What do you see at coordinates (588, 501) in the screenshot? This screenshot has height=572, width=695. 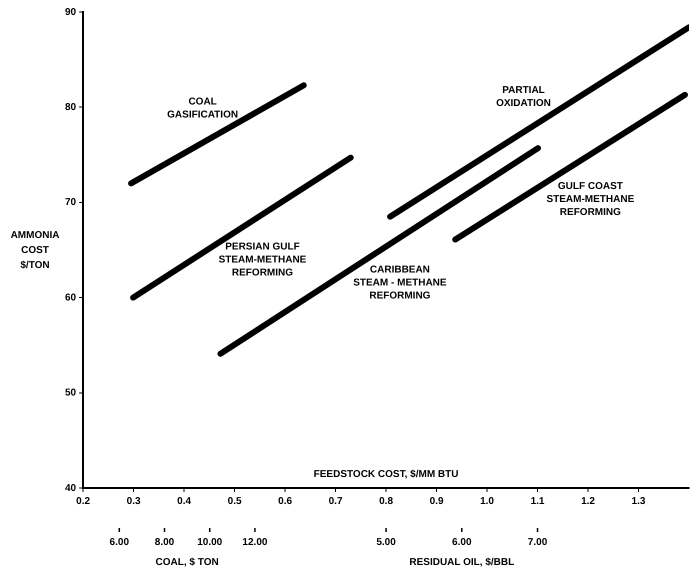 I see `x-tick-label: 1.2` at bounding box center [588, 501].